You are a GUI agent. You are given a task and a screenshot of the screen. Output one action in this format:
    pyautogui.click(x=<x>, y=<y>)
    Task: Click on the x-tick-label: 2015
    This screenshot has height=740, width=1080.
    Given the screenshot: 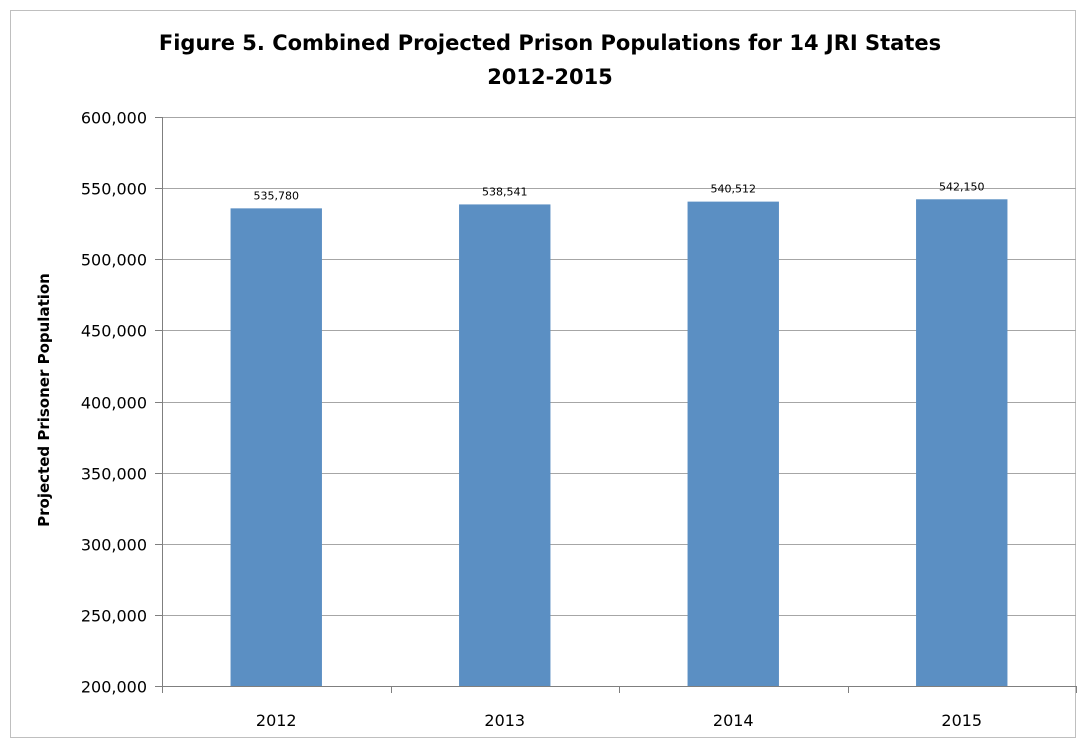 What is the action you would take?
    pyautogui.click(x=961, y=720)
    